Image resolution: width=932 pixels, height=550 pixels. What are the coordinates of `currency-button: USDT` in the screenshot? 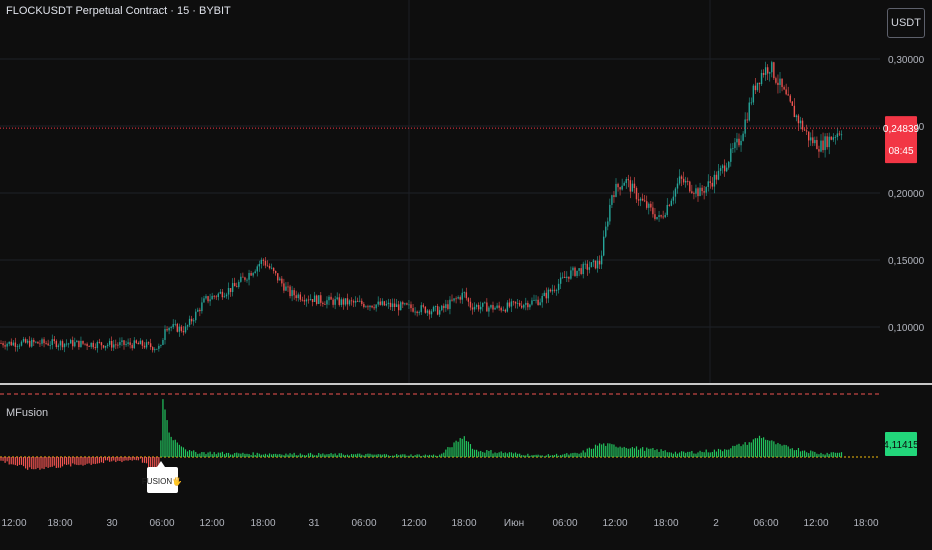 It's located at (906, 23).